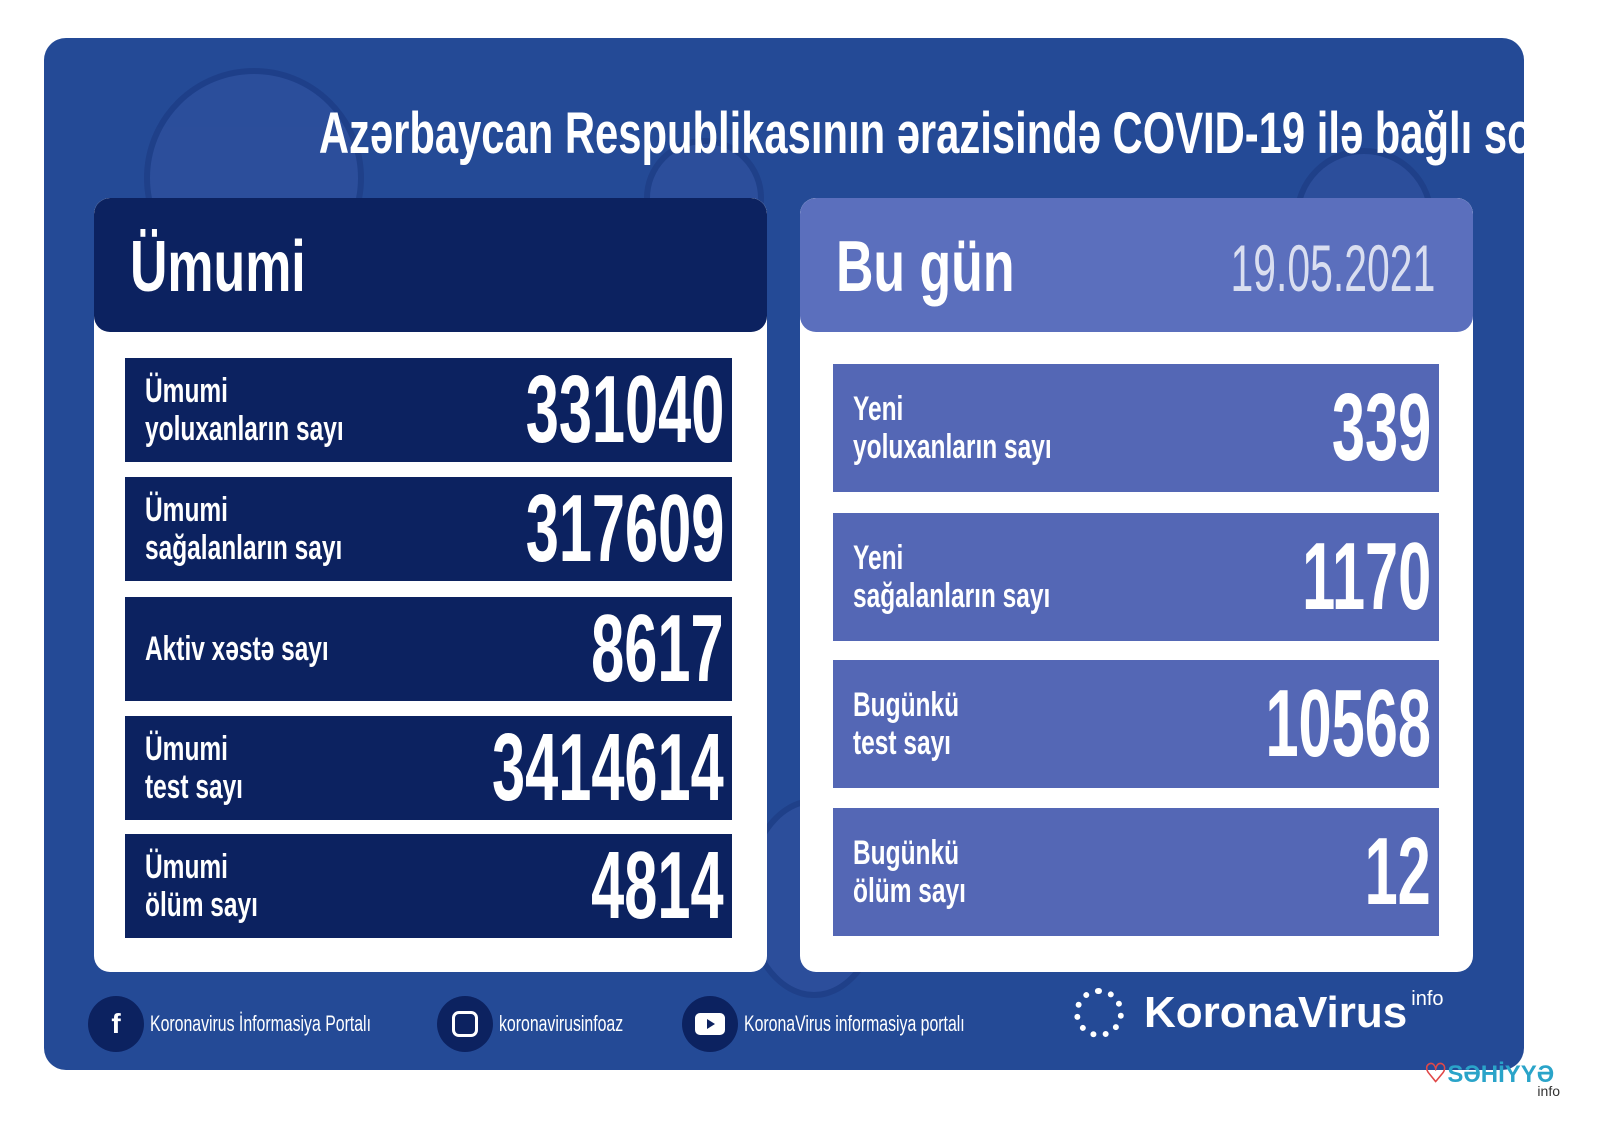  What do you see at coordinates (1136, 872) in the screenshot?
I see `stat-row: Bugünkü ölüm sayı 12` at bounding box center [1136, 872].